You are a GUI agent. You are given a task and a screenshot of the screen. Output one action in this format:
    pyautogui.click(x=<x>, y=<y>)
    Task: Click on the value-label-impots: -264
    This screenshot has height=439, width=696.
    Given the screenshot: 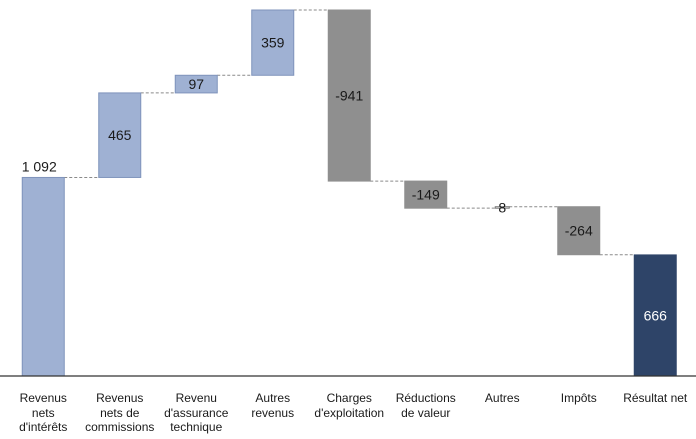 What is the action you would take?
    pyautogui.click(x=579, y=231)
    